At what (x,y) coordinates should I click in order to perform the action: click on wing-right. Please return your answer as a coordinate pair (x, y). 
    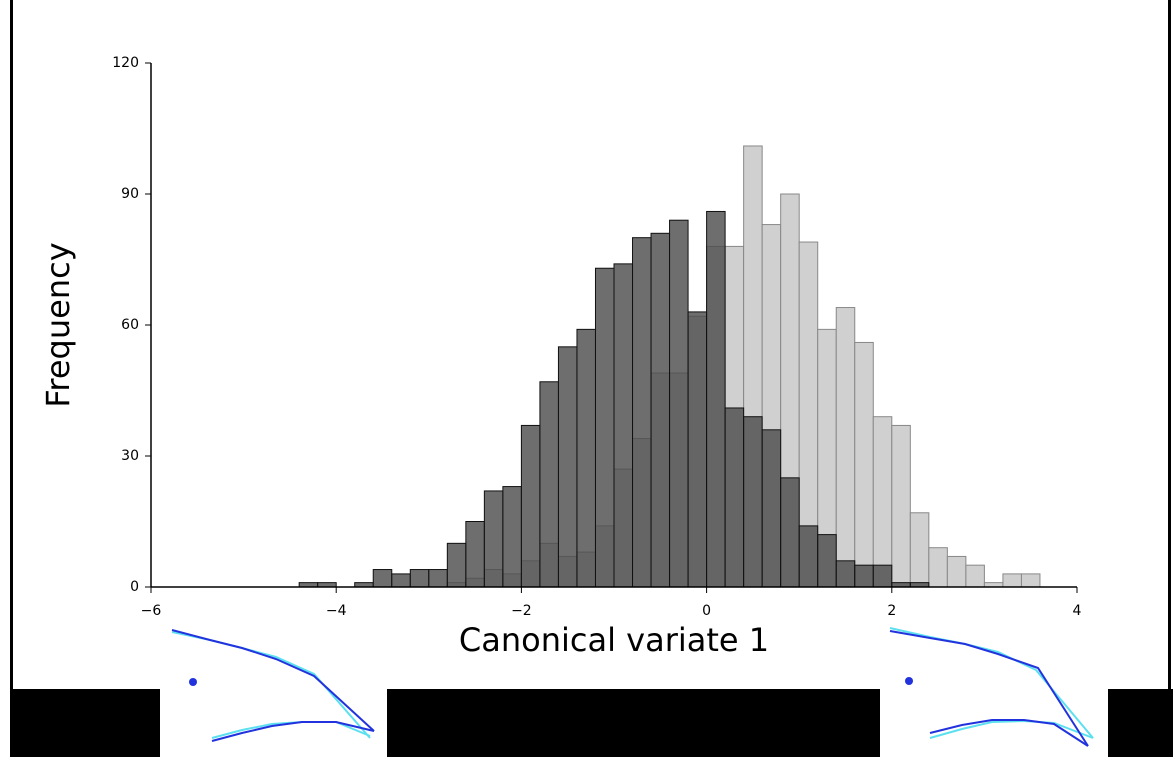
    Looking at the image, I should click on (991, 687).